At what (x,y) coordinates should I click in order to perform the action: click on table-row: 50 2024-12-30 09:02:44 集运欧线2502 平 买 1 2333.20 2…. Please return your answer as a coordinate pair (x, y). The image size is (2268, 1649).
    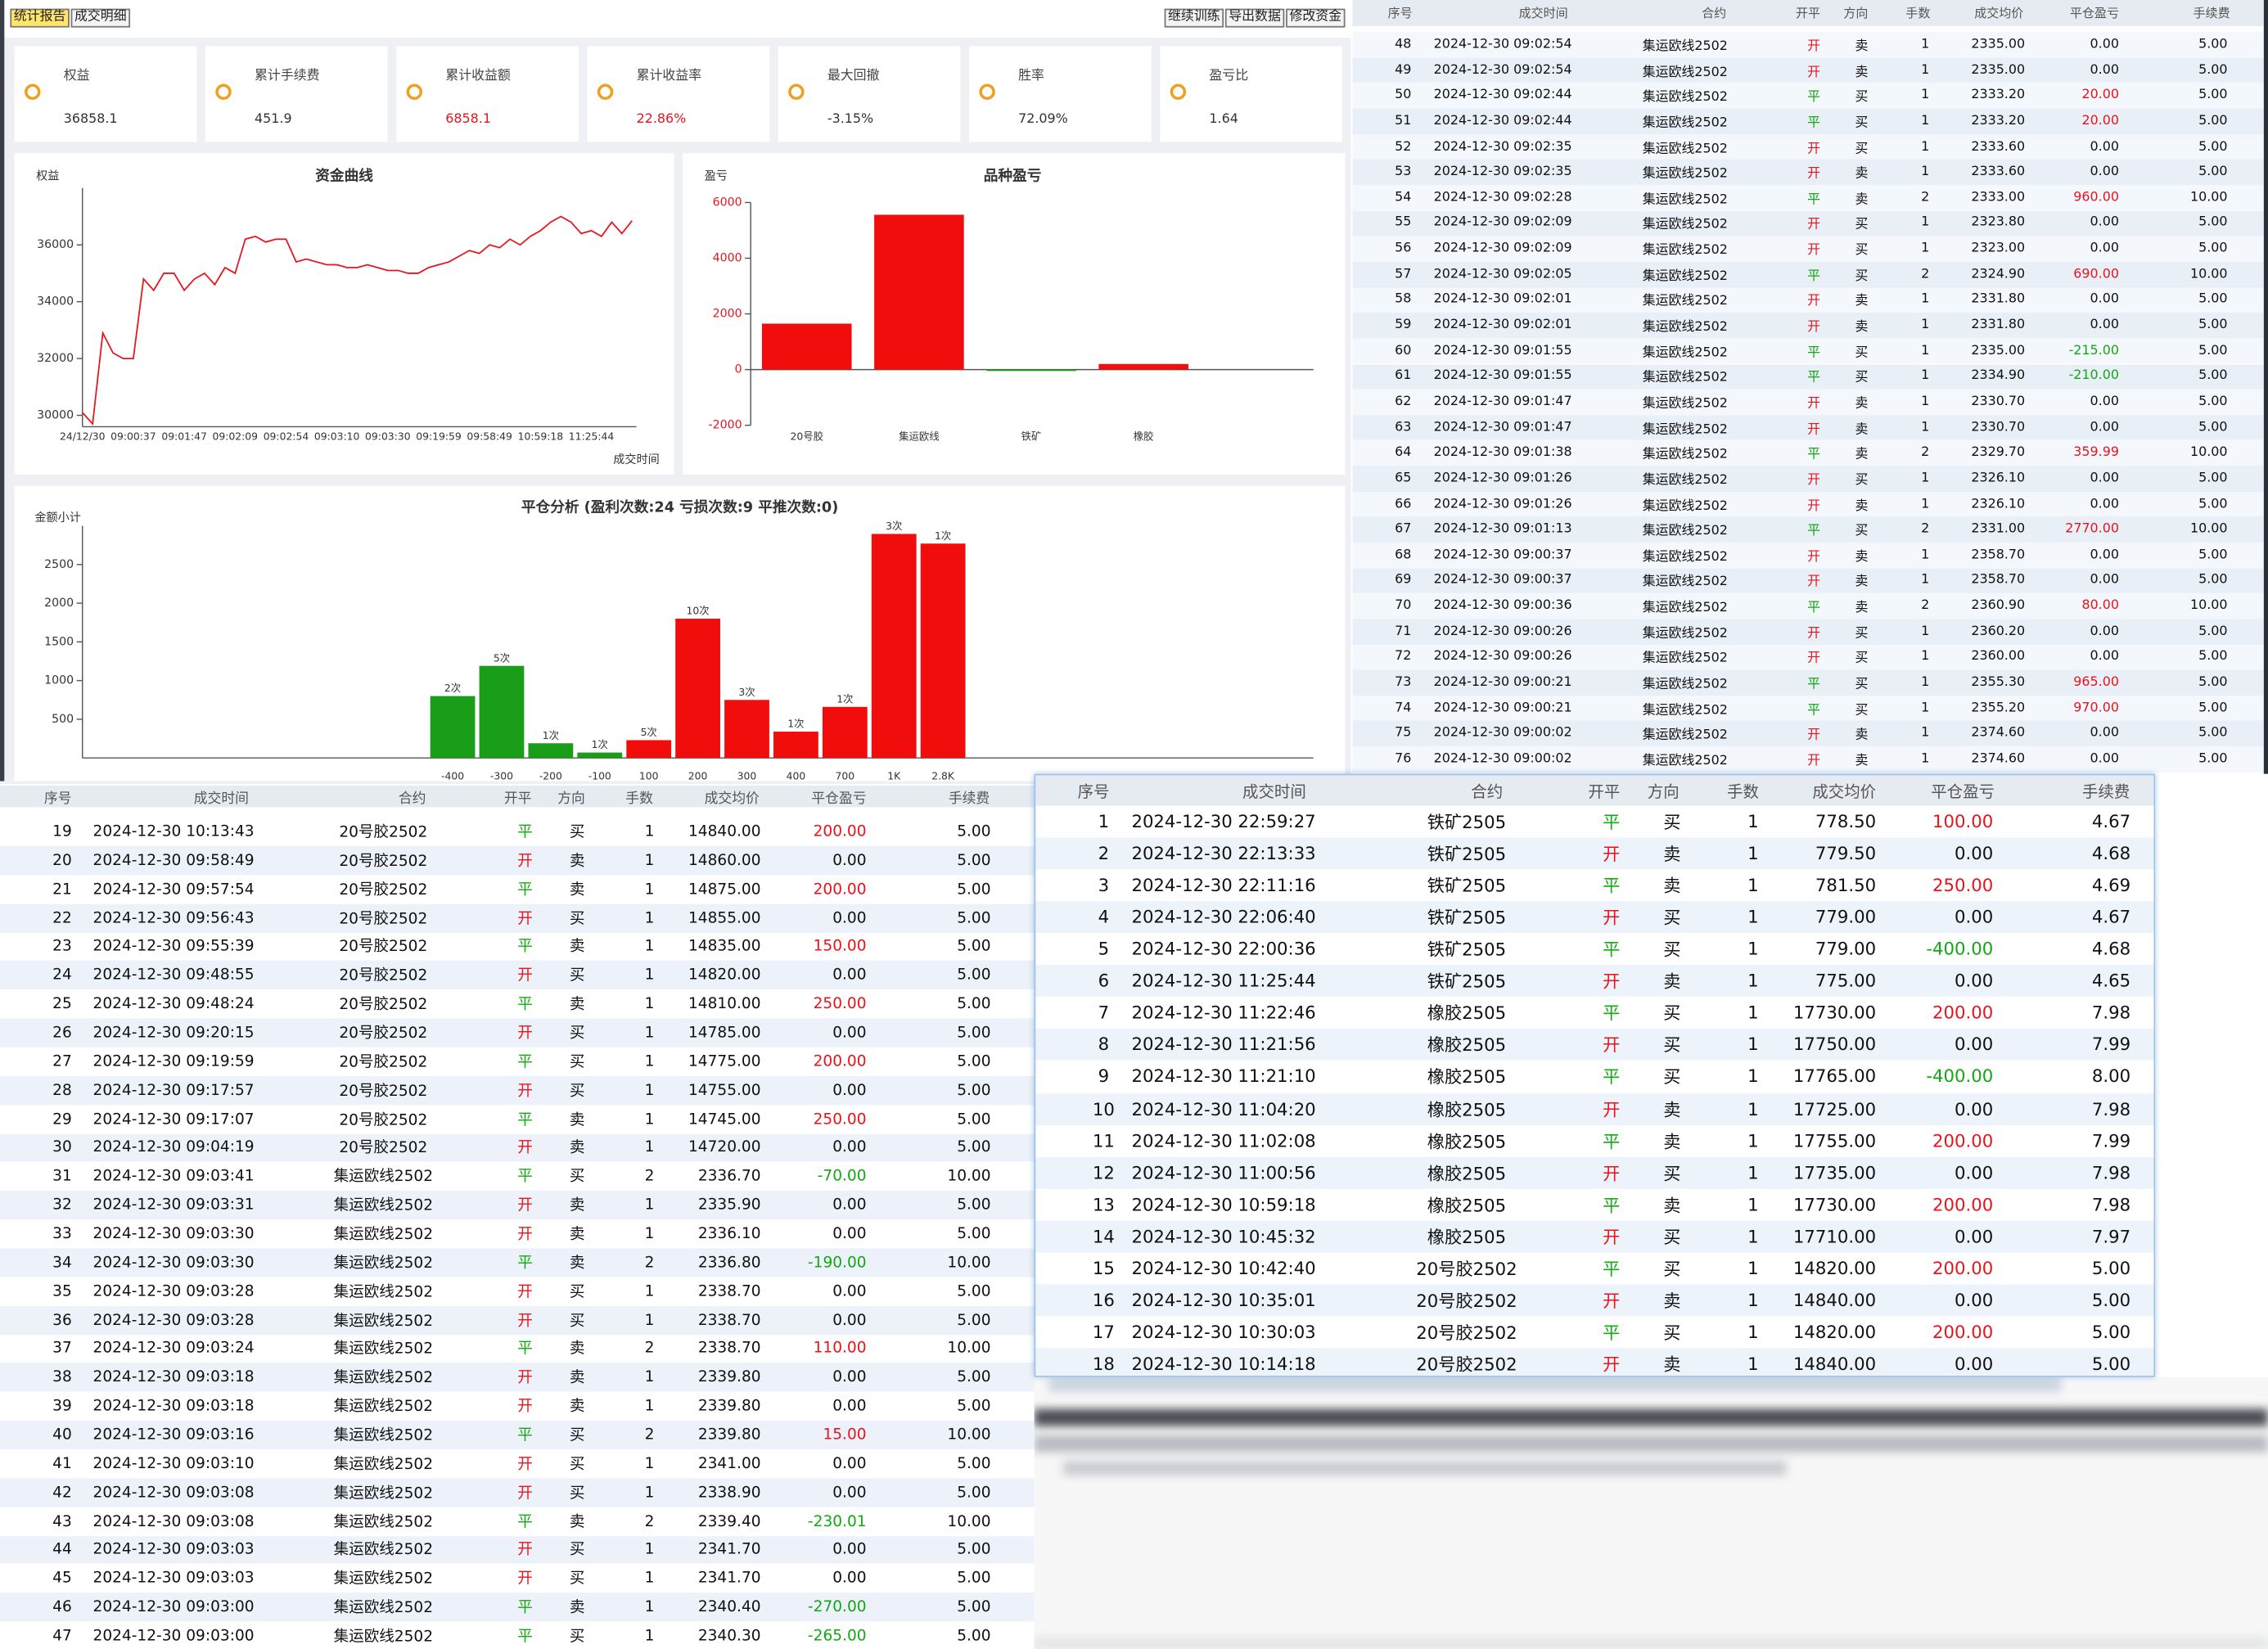
    Looking at the image, I should click on (1808, 96).